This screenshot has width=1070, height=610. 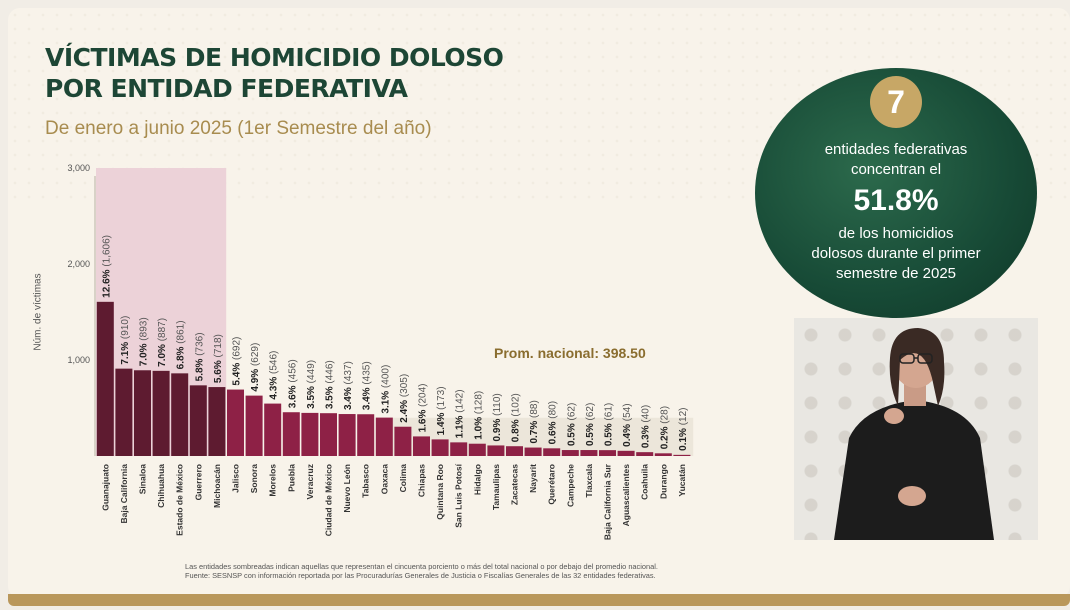 I want to click on data-label-percent: 3.1%, so click(x=385, y=402).